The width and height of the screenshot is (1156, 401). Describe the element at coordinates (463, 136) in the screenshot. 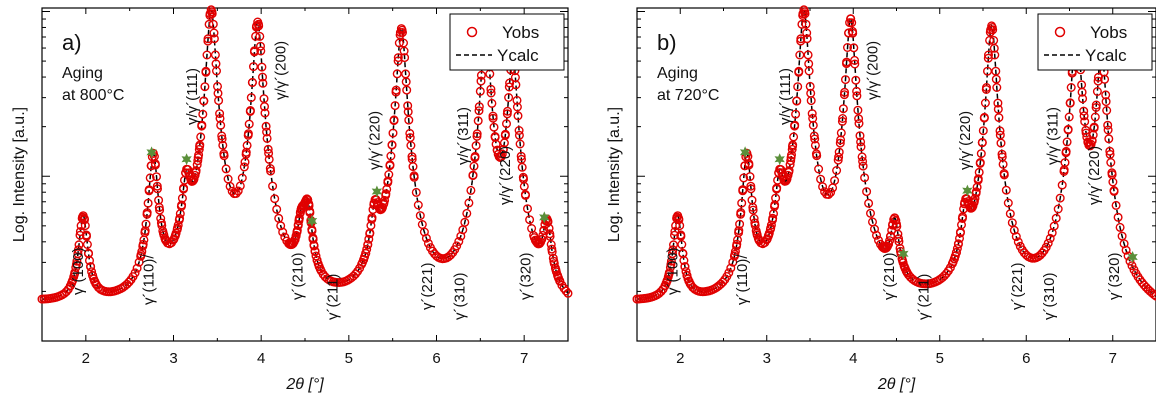

I see `peak-label: γ/γ´(311)` at that location.